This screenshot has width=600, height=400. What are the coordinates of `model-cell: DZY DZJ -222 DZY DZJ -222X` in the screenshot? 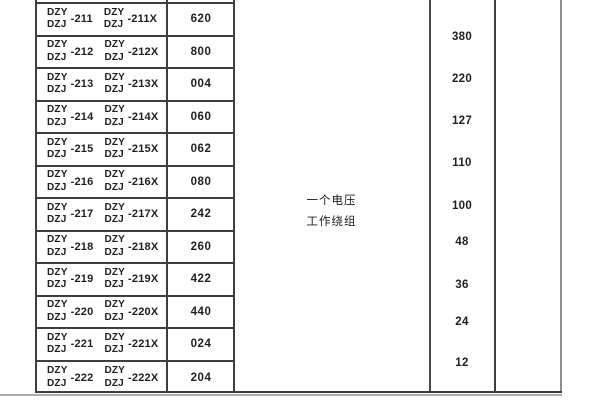 It's located at (101, 378).